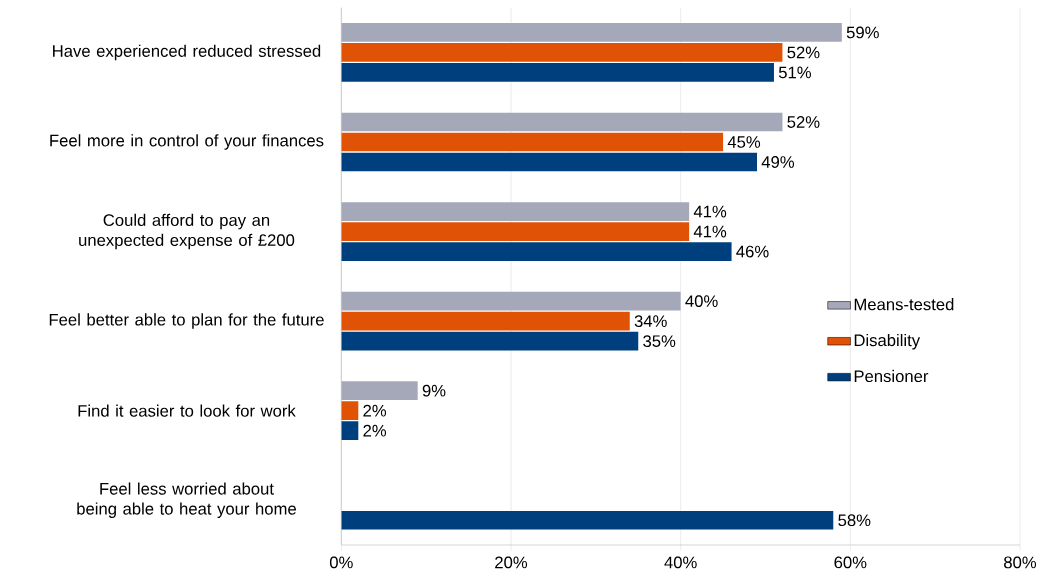  I want to click on data-label: 46%, so click(752, 251).